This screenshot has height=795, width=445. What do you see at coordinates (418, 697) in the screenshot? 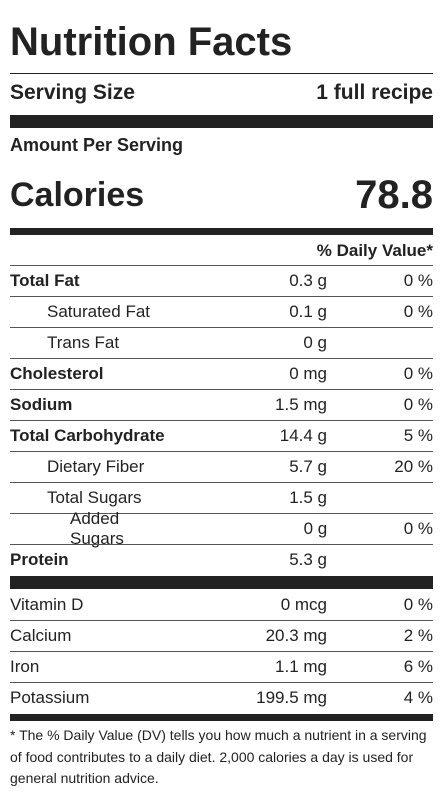
I see `vitamin-daily-value: 4 %` at bounding box center [418, 697].